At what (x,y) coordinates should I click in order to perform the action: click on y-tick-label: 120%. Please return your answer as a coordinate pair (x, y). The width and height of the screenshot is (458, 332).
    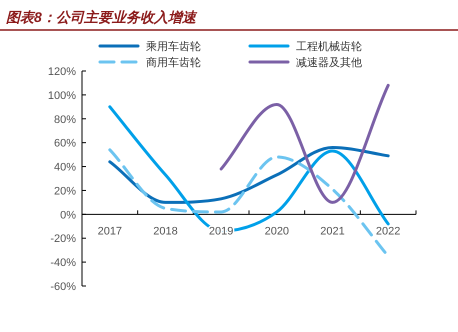
    Looking at the image, I should click on (62, 72).